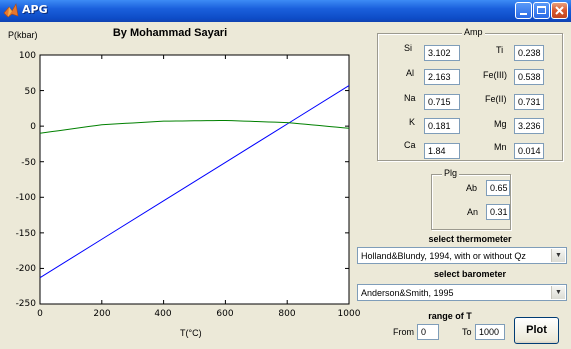  I want to click on minimize-icon, so click(523, 14).